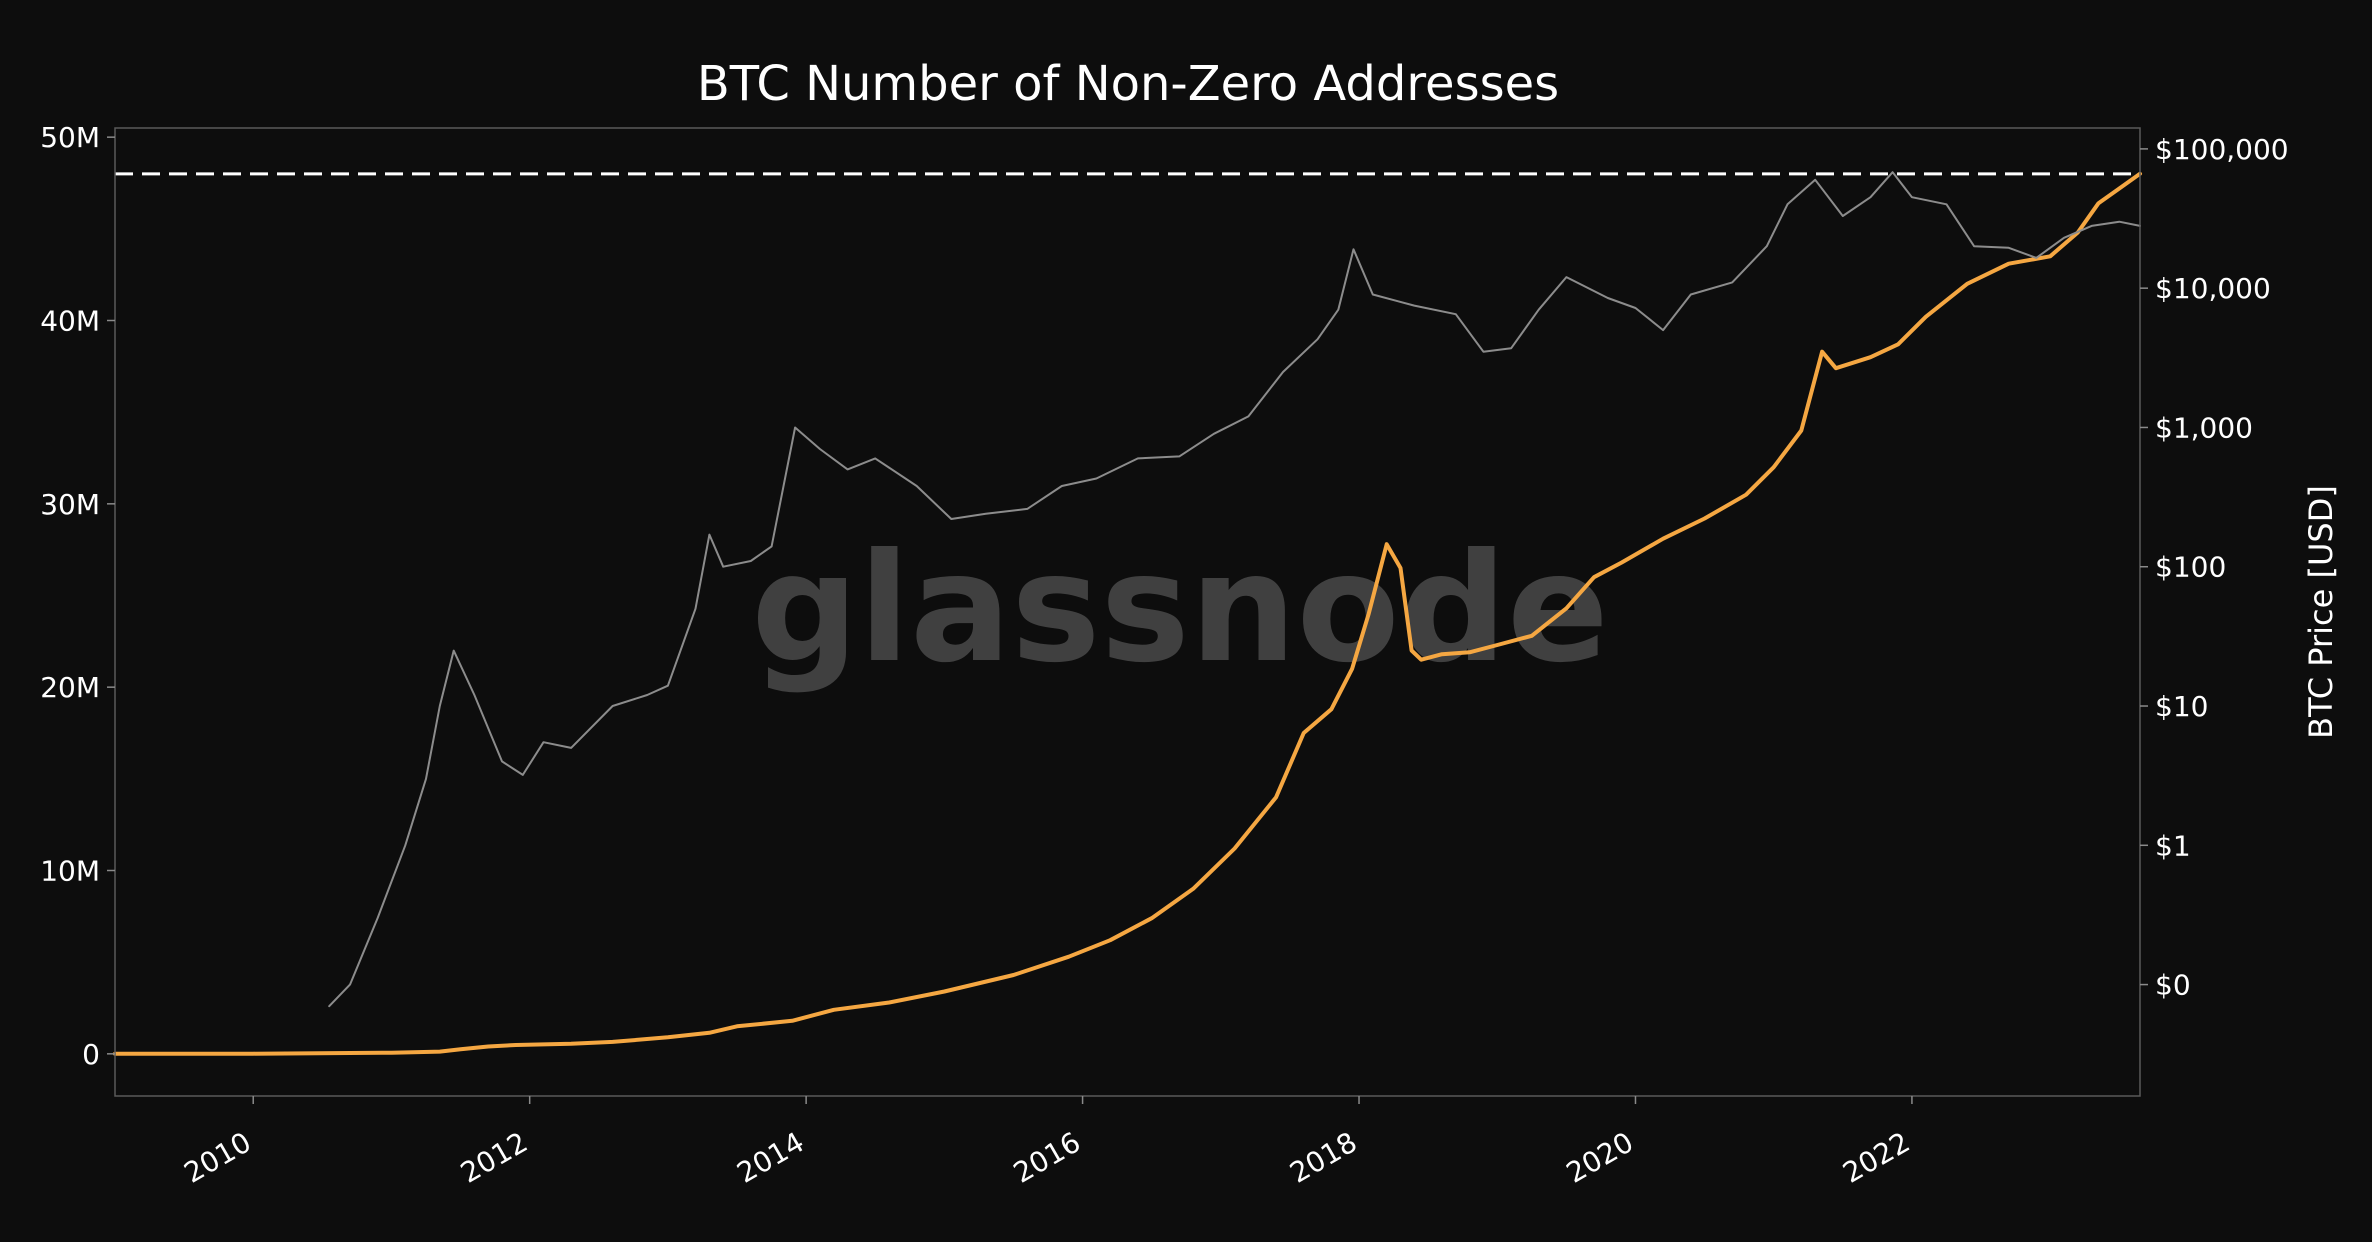 This screenshot has width=2372, height=1242. What do you see at coordinates (70, 871) in the screenshot?
I see `y-left-tick-label: 10M` at bounding box center [70, 871].